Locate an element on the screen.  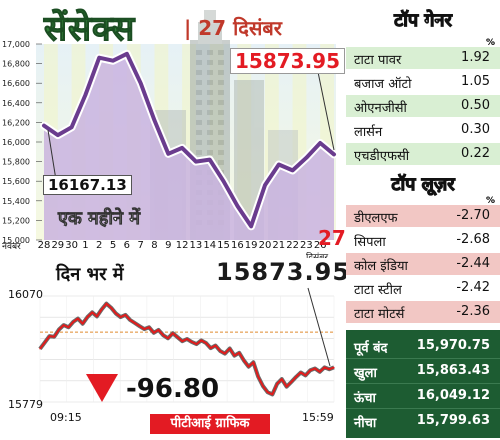
x-tick-label: 29 is located at coordinates (57, 245).